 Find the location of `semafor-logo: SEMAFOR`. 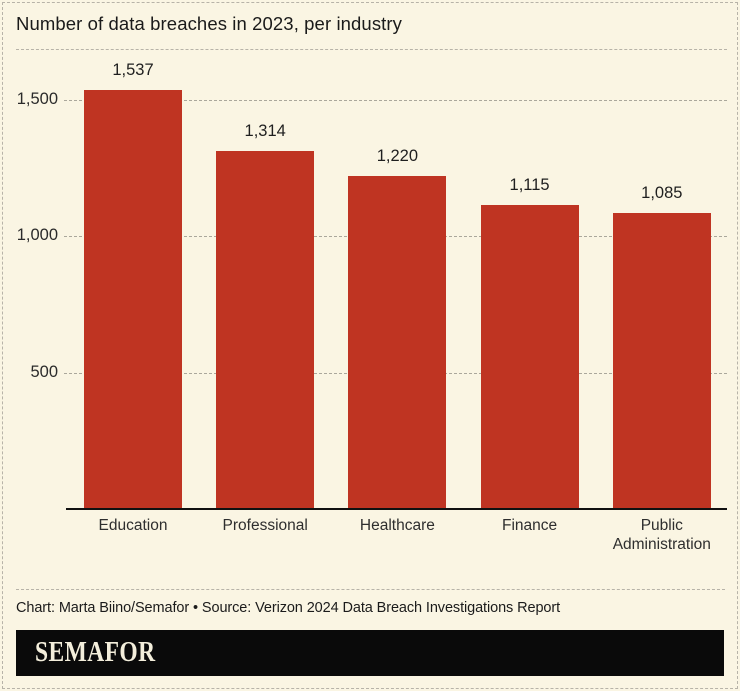

semafor-logo: SEMAFOR is located at coordinates (95, 652).